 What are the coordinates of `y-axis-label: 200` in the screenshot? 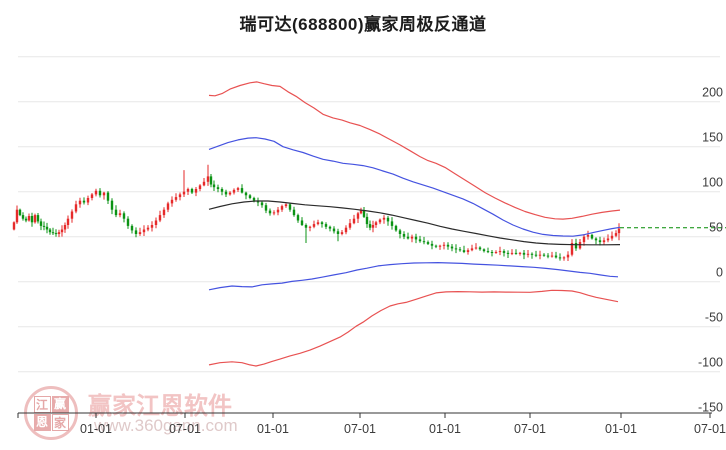 It's located at (712, 93).